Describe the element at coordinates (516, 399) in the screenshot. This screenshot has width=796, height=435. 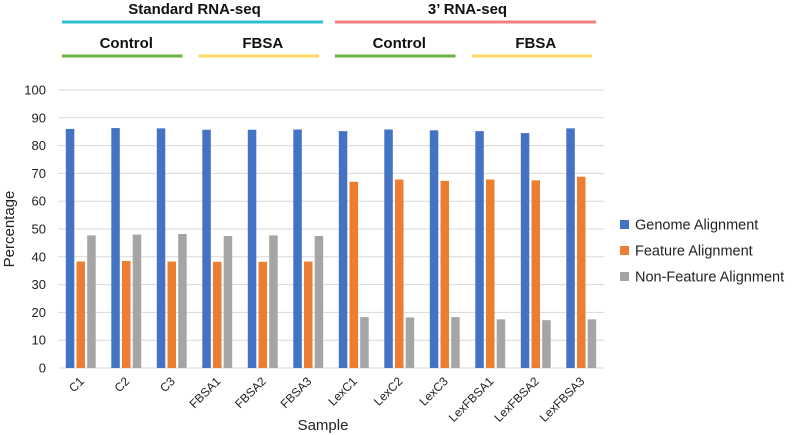
I see `x-tick-label: LexFBSA2` at that location.